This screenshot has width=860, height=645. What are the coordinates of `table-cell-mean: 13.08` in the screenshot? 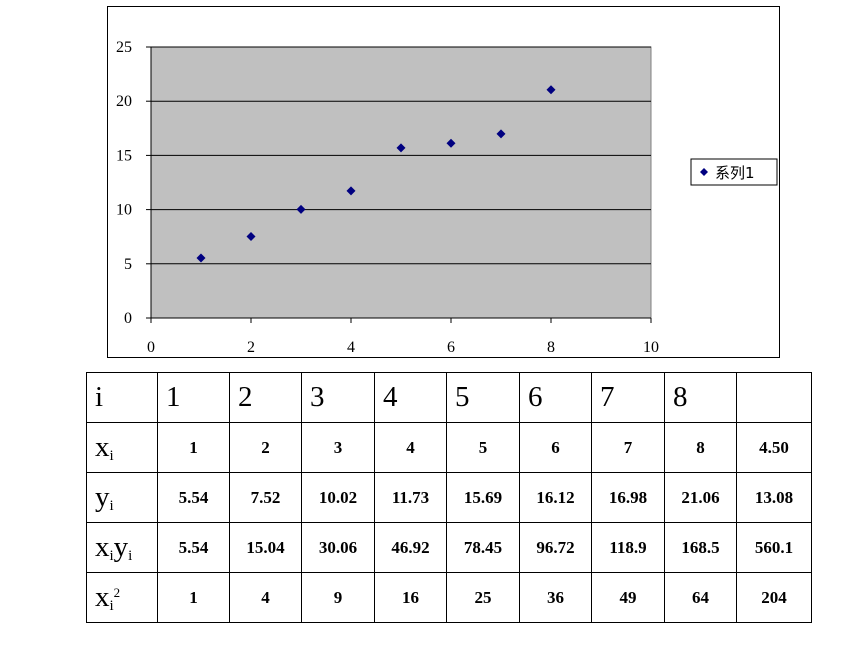 It's located at (774, 497).